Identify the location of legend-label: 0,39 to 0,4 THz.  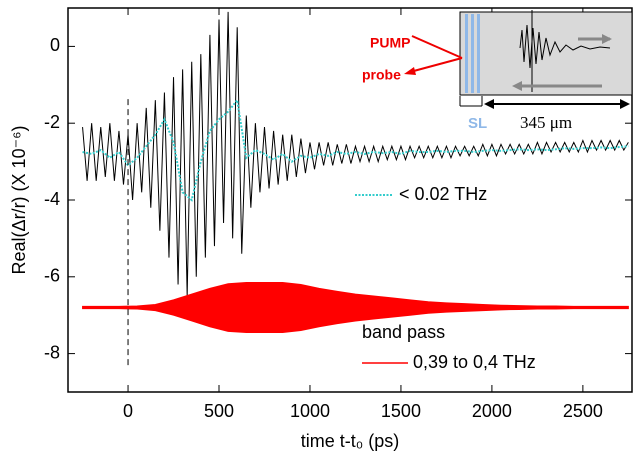
(474, 362).